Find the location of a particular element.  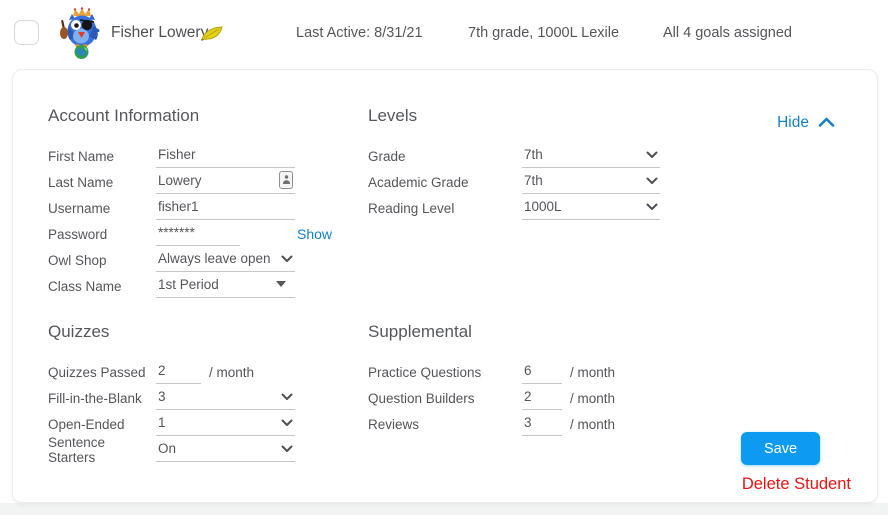

sentence-starters-row: Sentence Starters On is located at coordinates (208, 450).